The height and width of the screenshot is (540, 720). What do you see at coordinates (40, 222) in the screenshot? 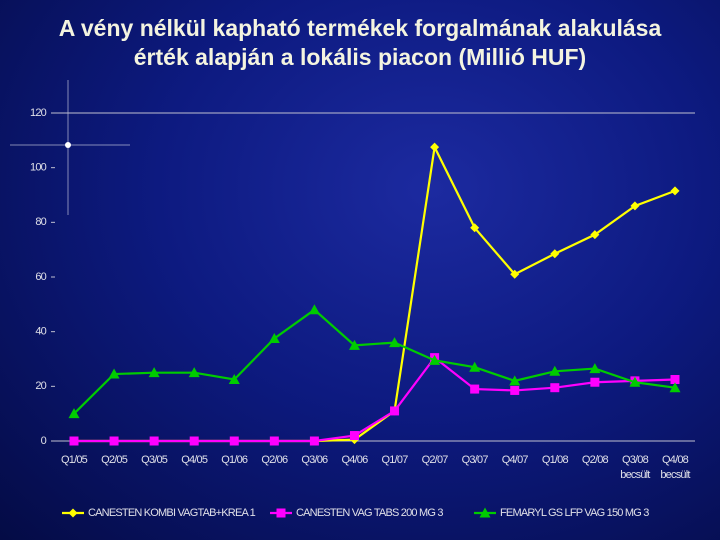
I see `y-tick-label: 80` at bounding box center [40, 222].